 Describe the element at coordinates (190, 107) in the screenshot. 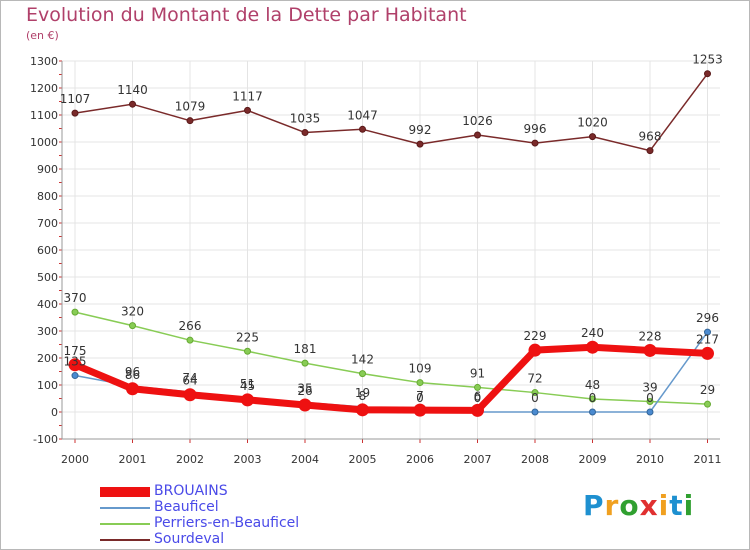

I see `data-label-sourdeval: 1079` at that location.